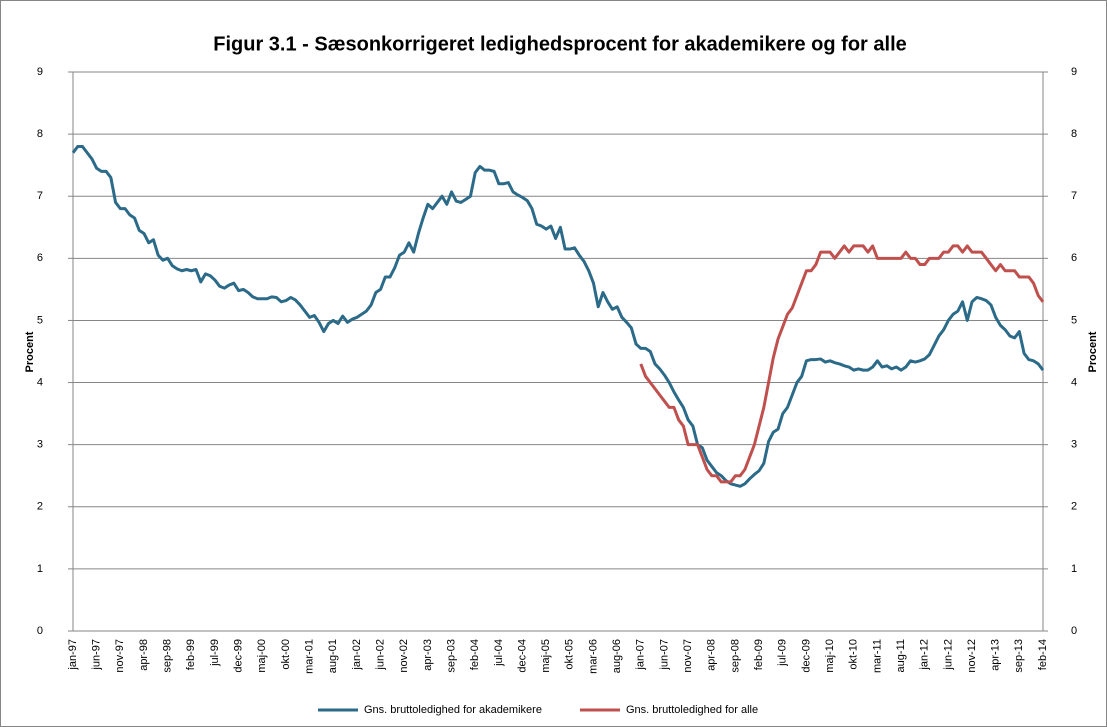 The image size is (1107, 727). I want to click on y-tick-label: 5, so click(40, 320).